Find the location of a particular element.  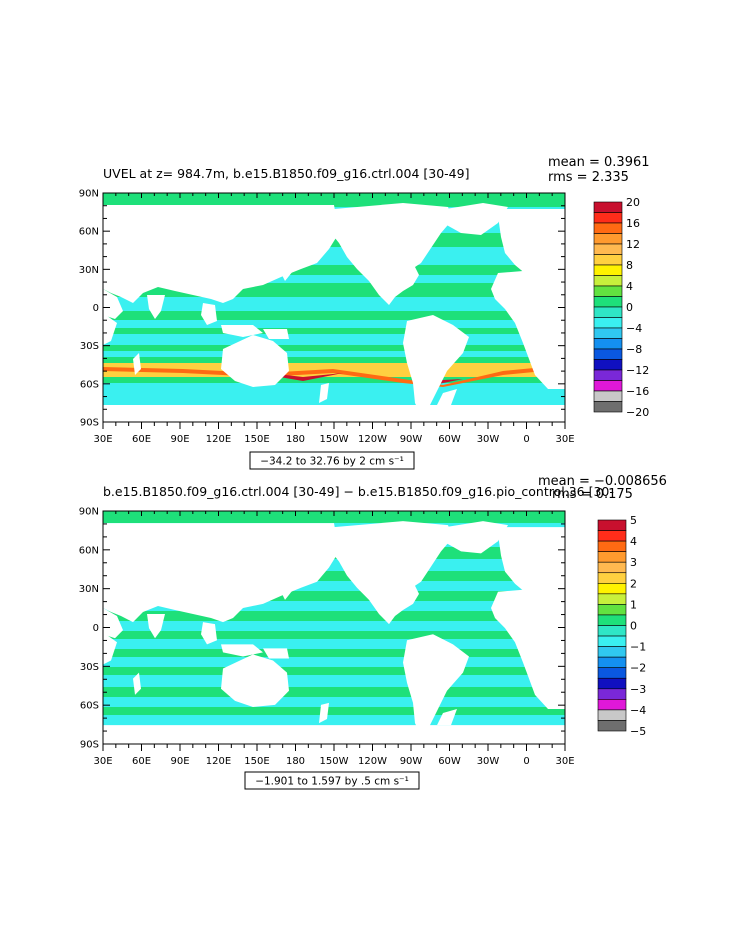

mean-value: mean = −0.008656 is located at coordinates (602, 481).